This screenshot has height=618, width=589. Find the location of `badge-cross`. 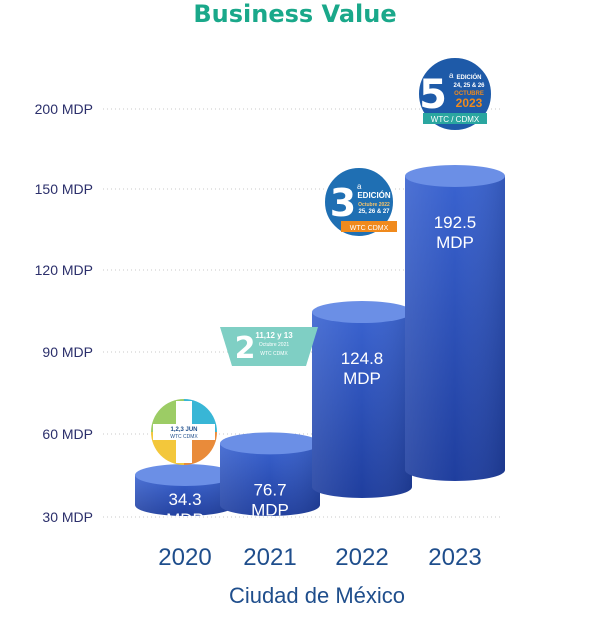

badge-cross is located at coordinates (184, 432).